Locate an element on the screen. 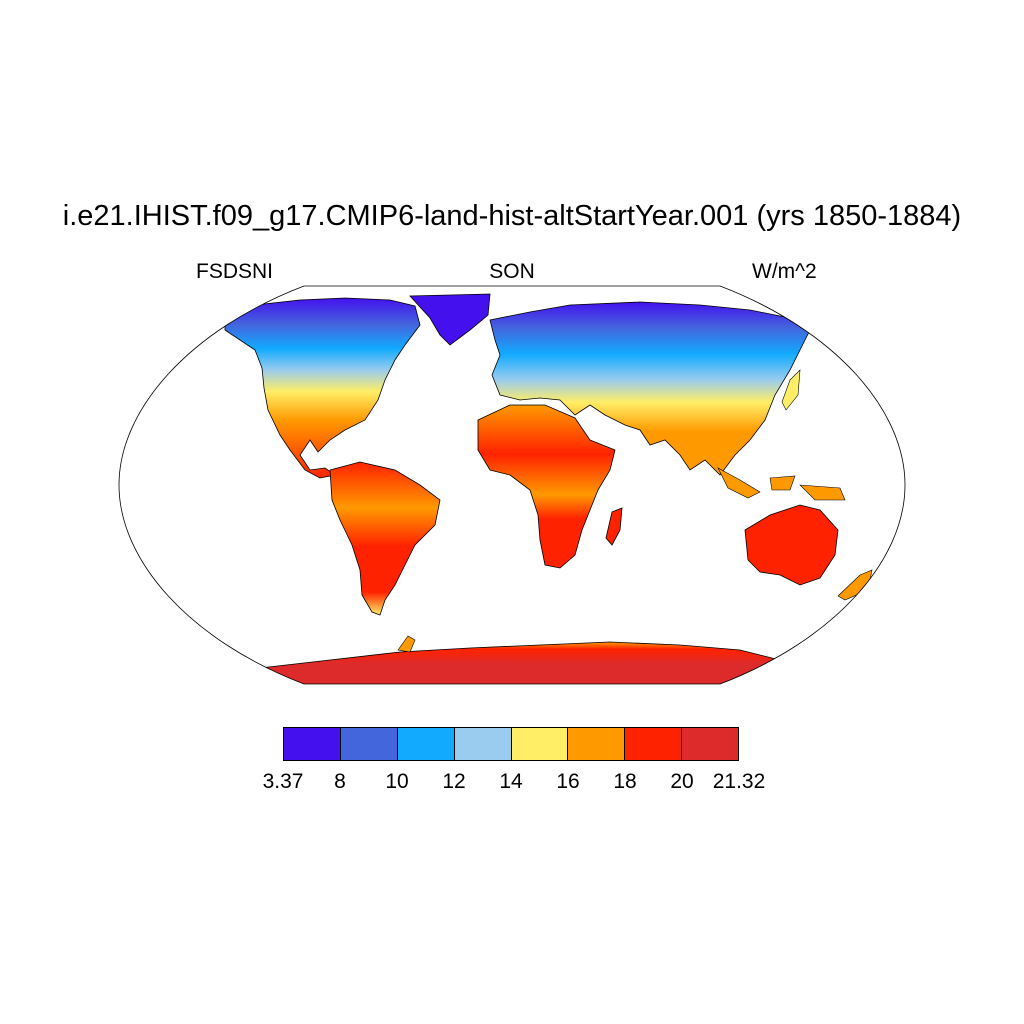 This screenshot has height=1024, width=1024. colorbar-tick-label: 18 is located at coordinates (625, 781).